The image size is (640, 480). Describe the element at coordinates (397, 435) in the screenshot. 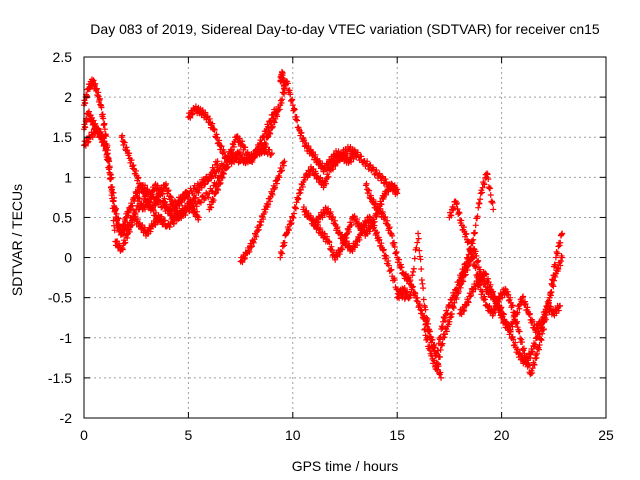

I see `x-tick-label: 15` at that location.